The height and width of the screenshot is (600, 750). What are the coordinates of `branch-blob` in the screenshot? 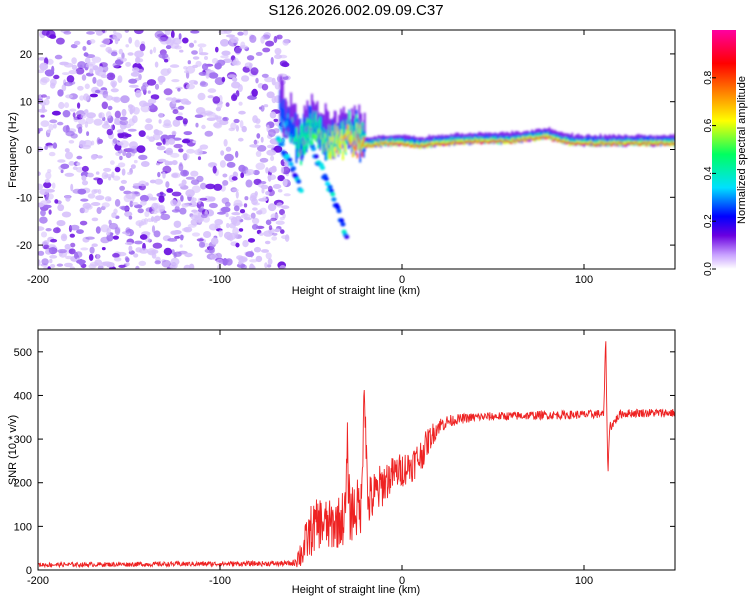 It's located at (339, 211).